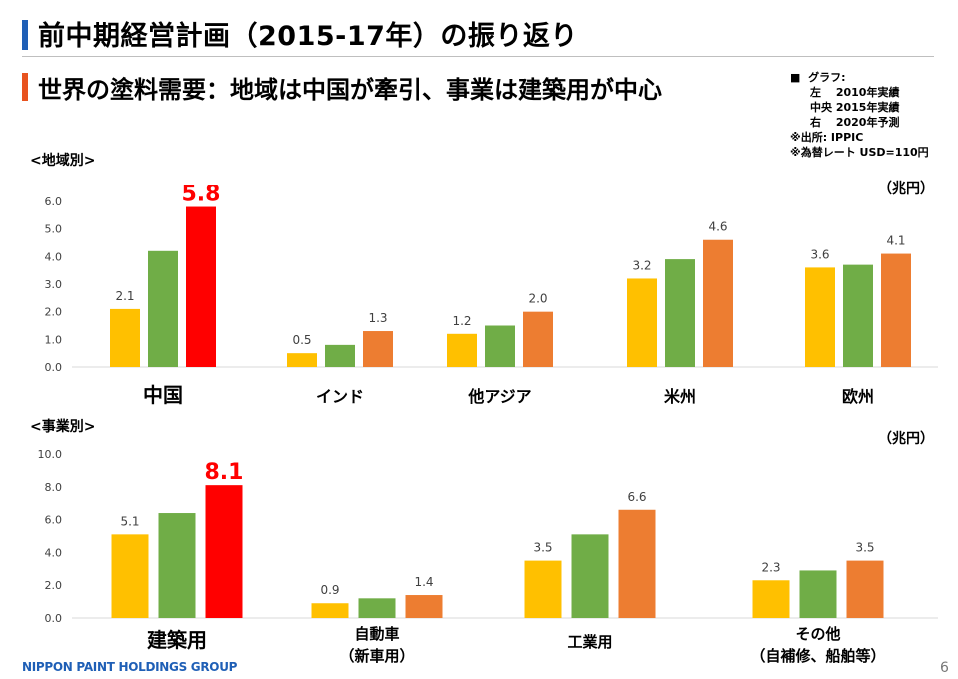 The height and width of the screenshot is (679, 958). I want to click on category-label: （自補修、船舶等）, so click(817, 656).